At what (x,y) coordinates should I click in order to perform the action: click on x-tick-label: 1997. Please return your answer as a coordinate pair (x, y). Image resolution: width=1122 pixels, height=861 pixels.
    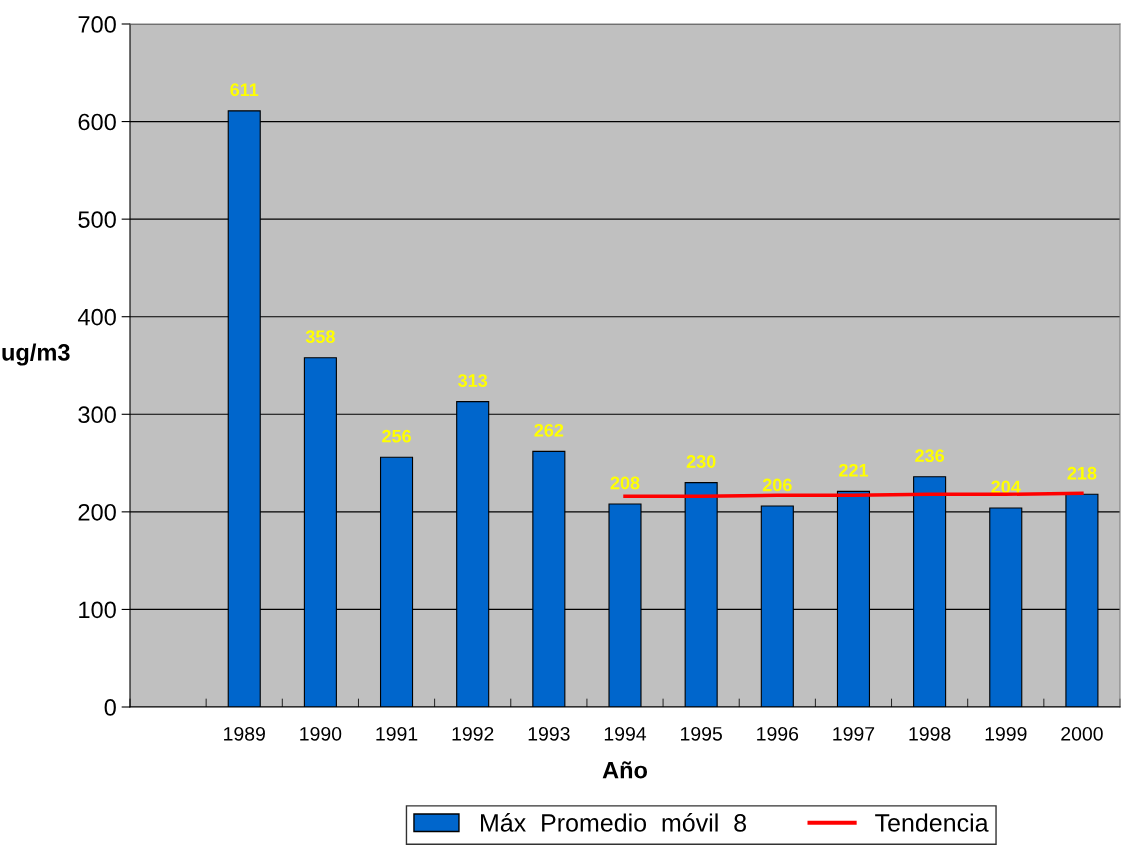
    Looking at the image, I should click on (854, 733).